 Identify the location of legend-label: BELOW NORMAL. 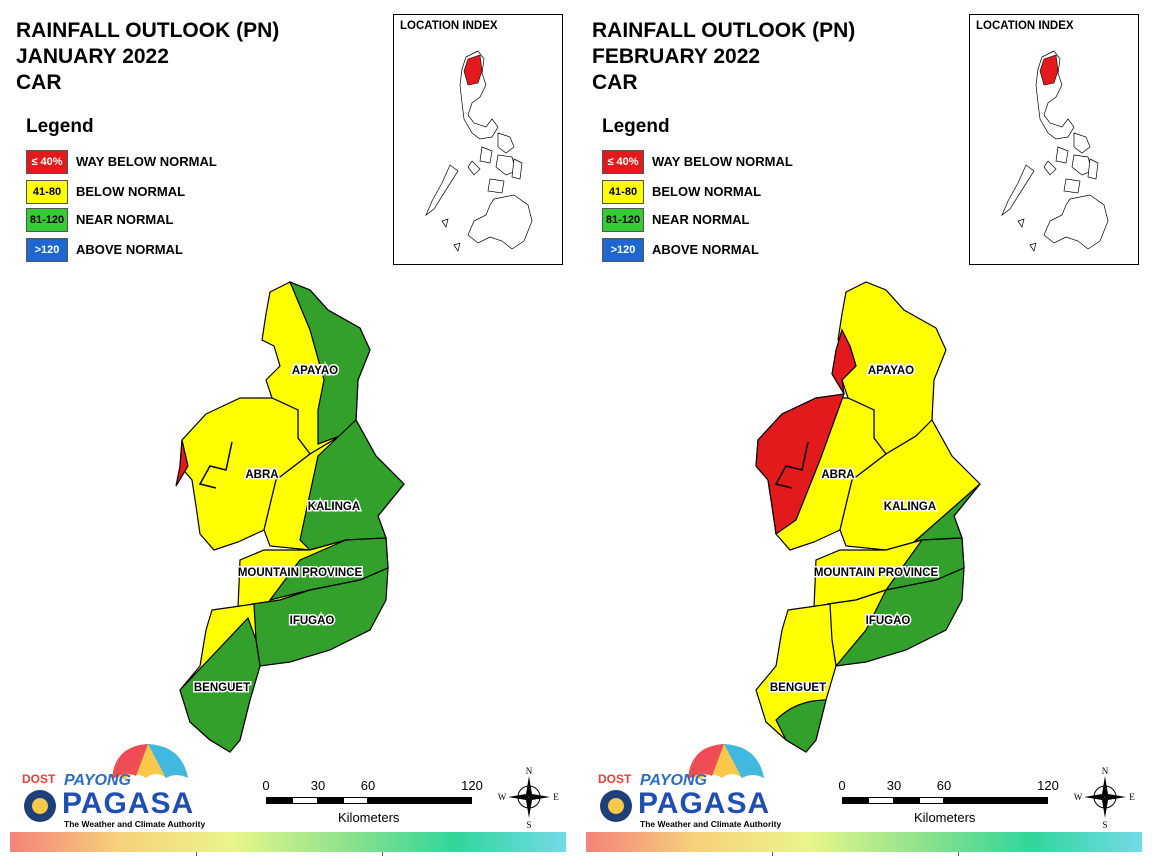
(131, 191).